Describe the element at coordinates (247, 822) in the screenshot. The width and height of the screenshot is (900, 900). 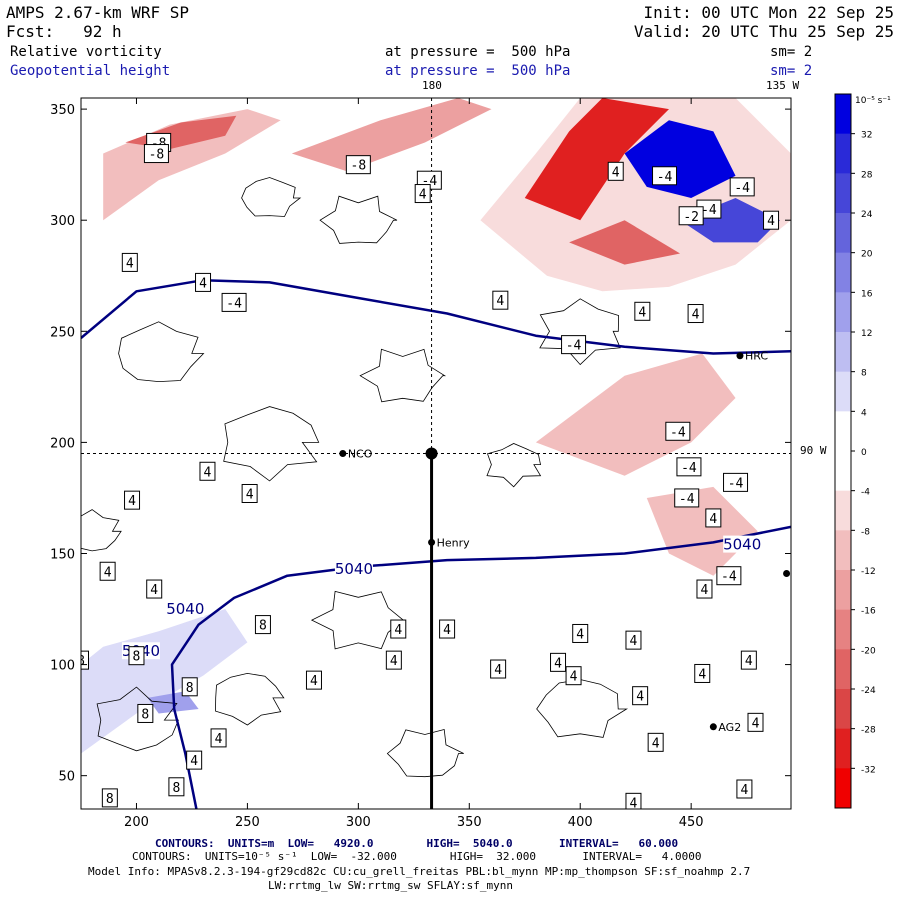
I see `x-tick-label: 250` at that location.